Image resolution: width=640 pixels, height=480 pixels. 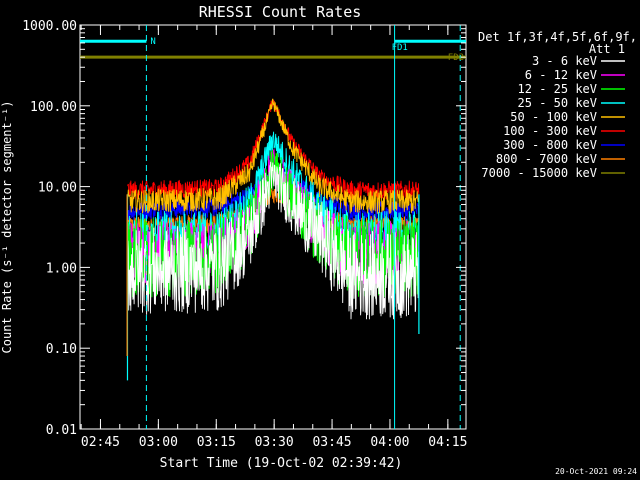 What do you see at coordinates (61, 430) in the screenshot?
I see `y-tick-label: 0.01` at bounding box center [61, 430].